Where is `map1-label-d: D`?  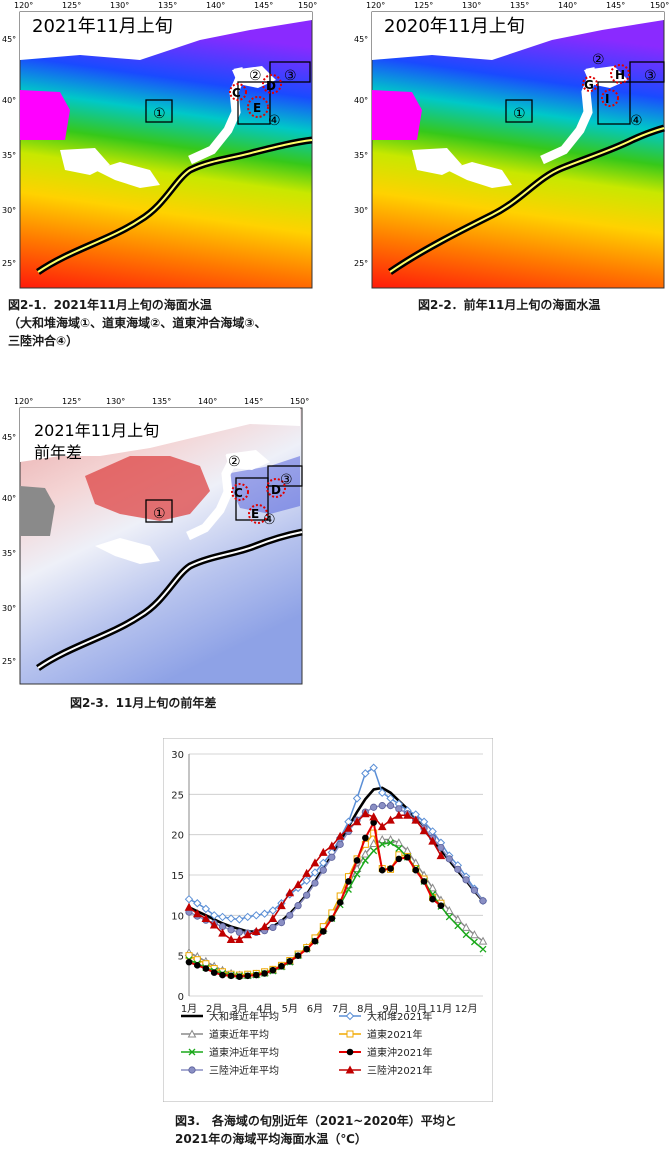
map1-label-d: D is located at coordinates (271, 86).